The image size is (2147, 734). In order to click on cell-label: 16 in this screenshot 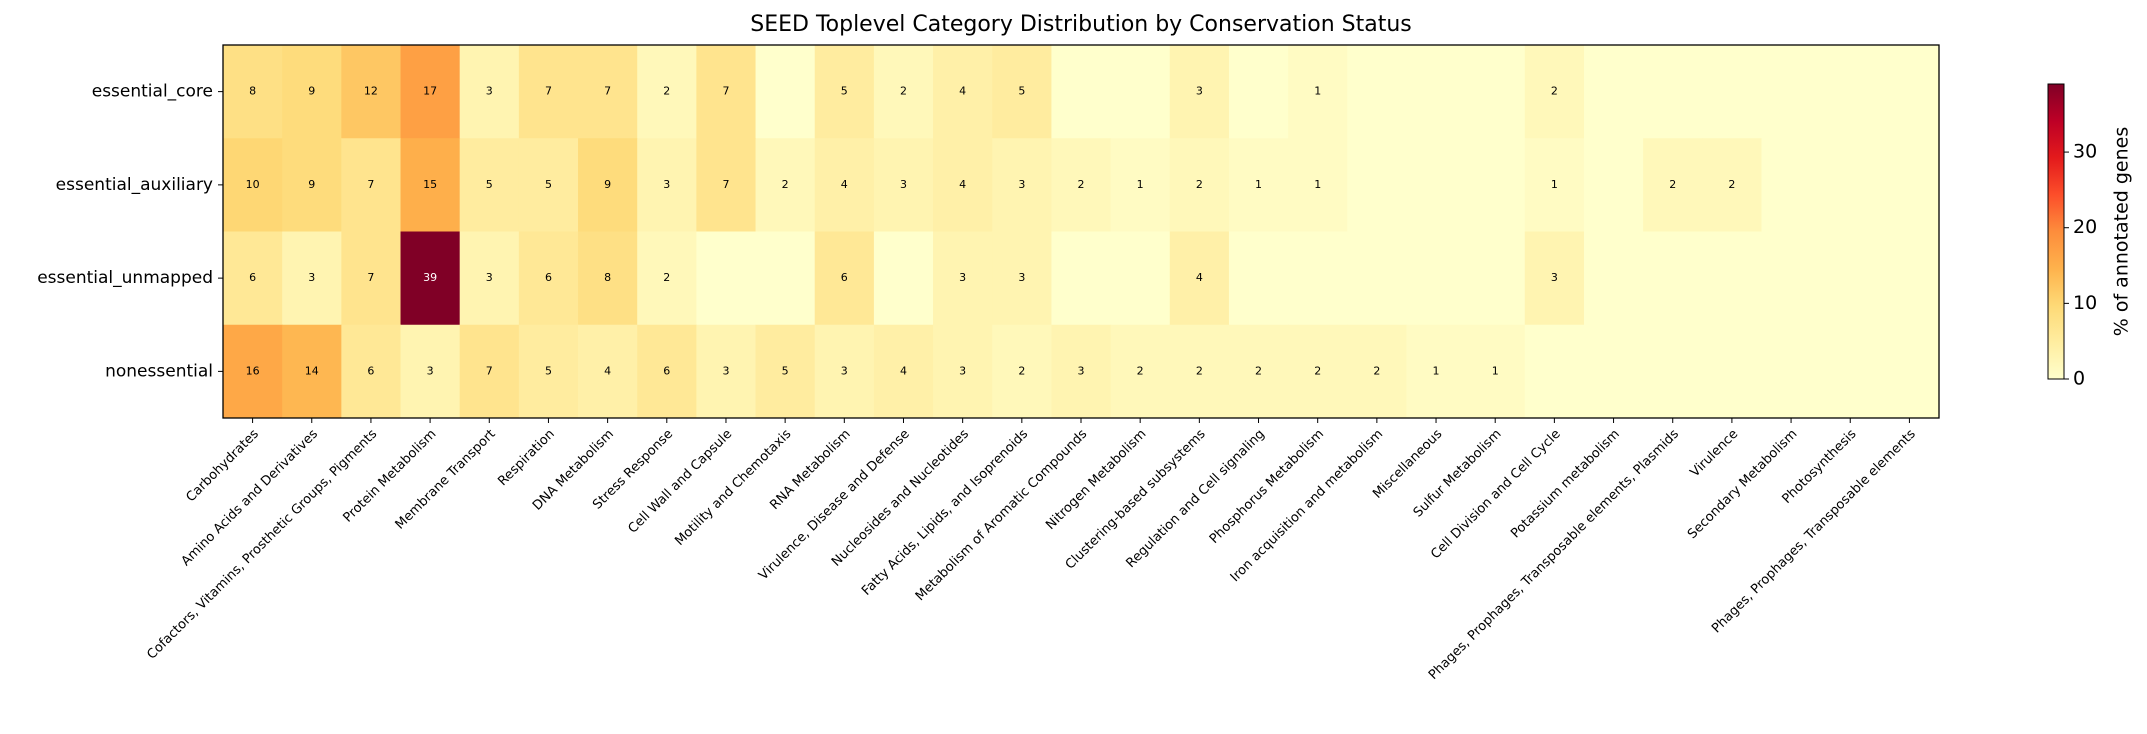, I will do `click(253, 370)`.